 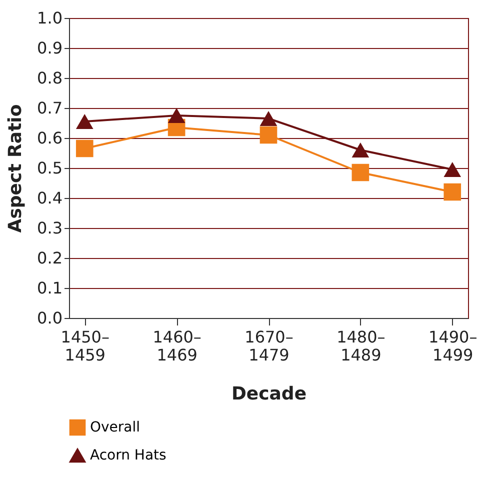 What do you see at coordinates (49, 288) in the screenshot?
I see `y-tick-label: 0.1` at bounding box center [49, 288].